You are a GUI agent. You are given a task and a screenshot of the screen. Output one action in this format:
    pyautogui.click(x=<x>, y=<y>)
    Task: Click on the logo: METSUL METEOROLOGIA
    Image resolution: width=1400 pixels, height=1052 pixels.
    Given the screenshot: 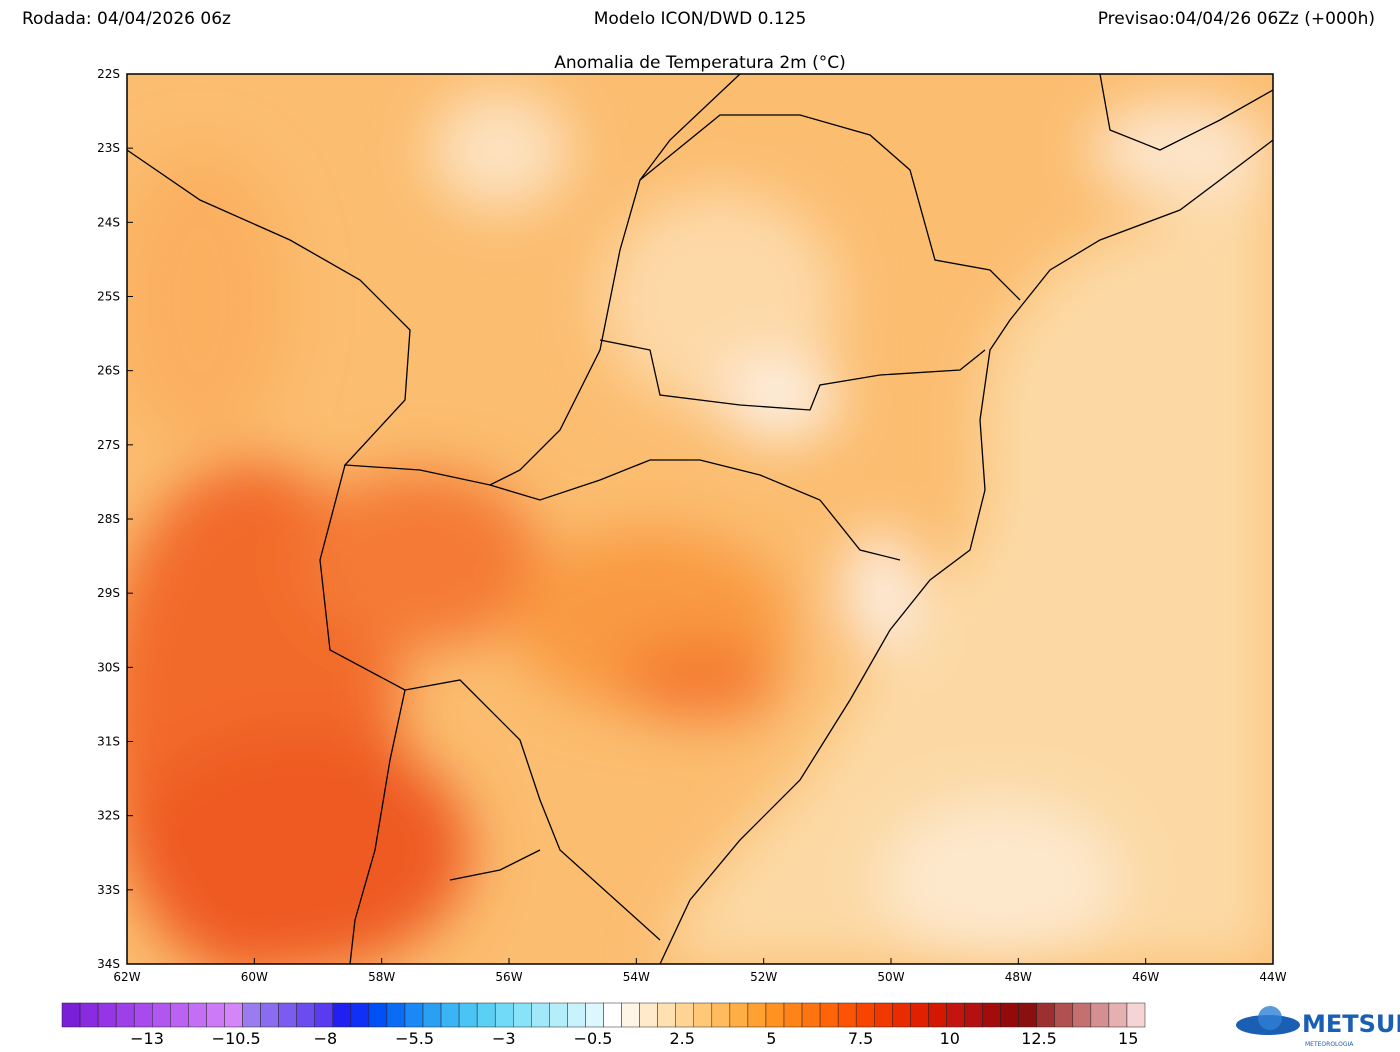 What is the action you would take?
    pyautogui.click(x=1318, y=1027)
    